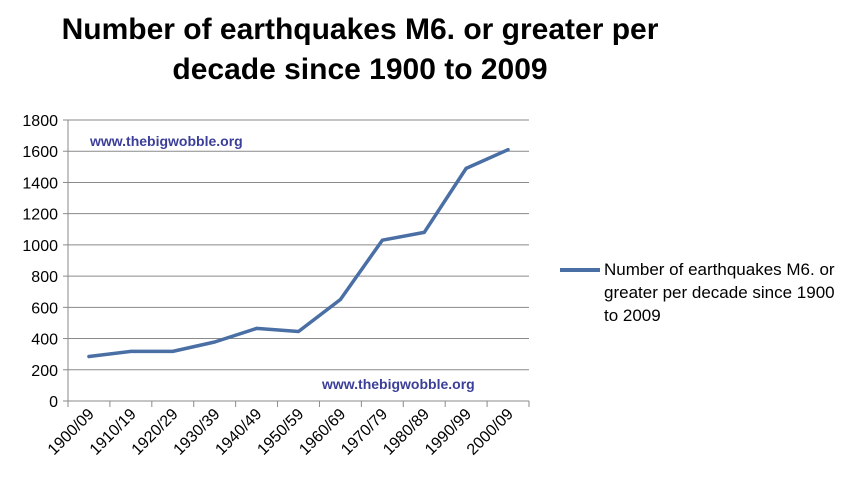  I want to click on chart-title-line-2: decade since 1900 to 2009, so click(360, 69).